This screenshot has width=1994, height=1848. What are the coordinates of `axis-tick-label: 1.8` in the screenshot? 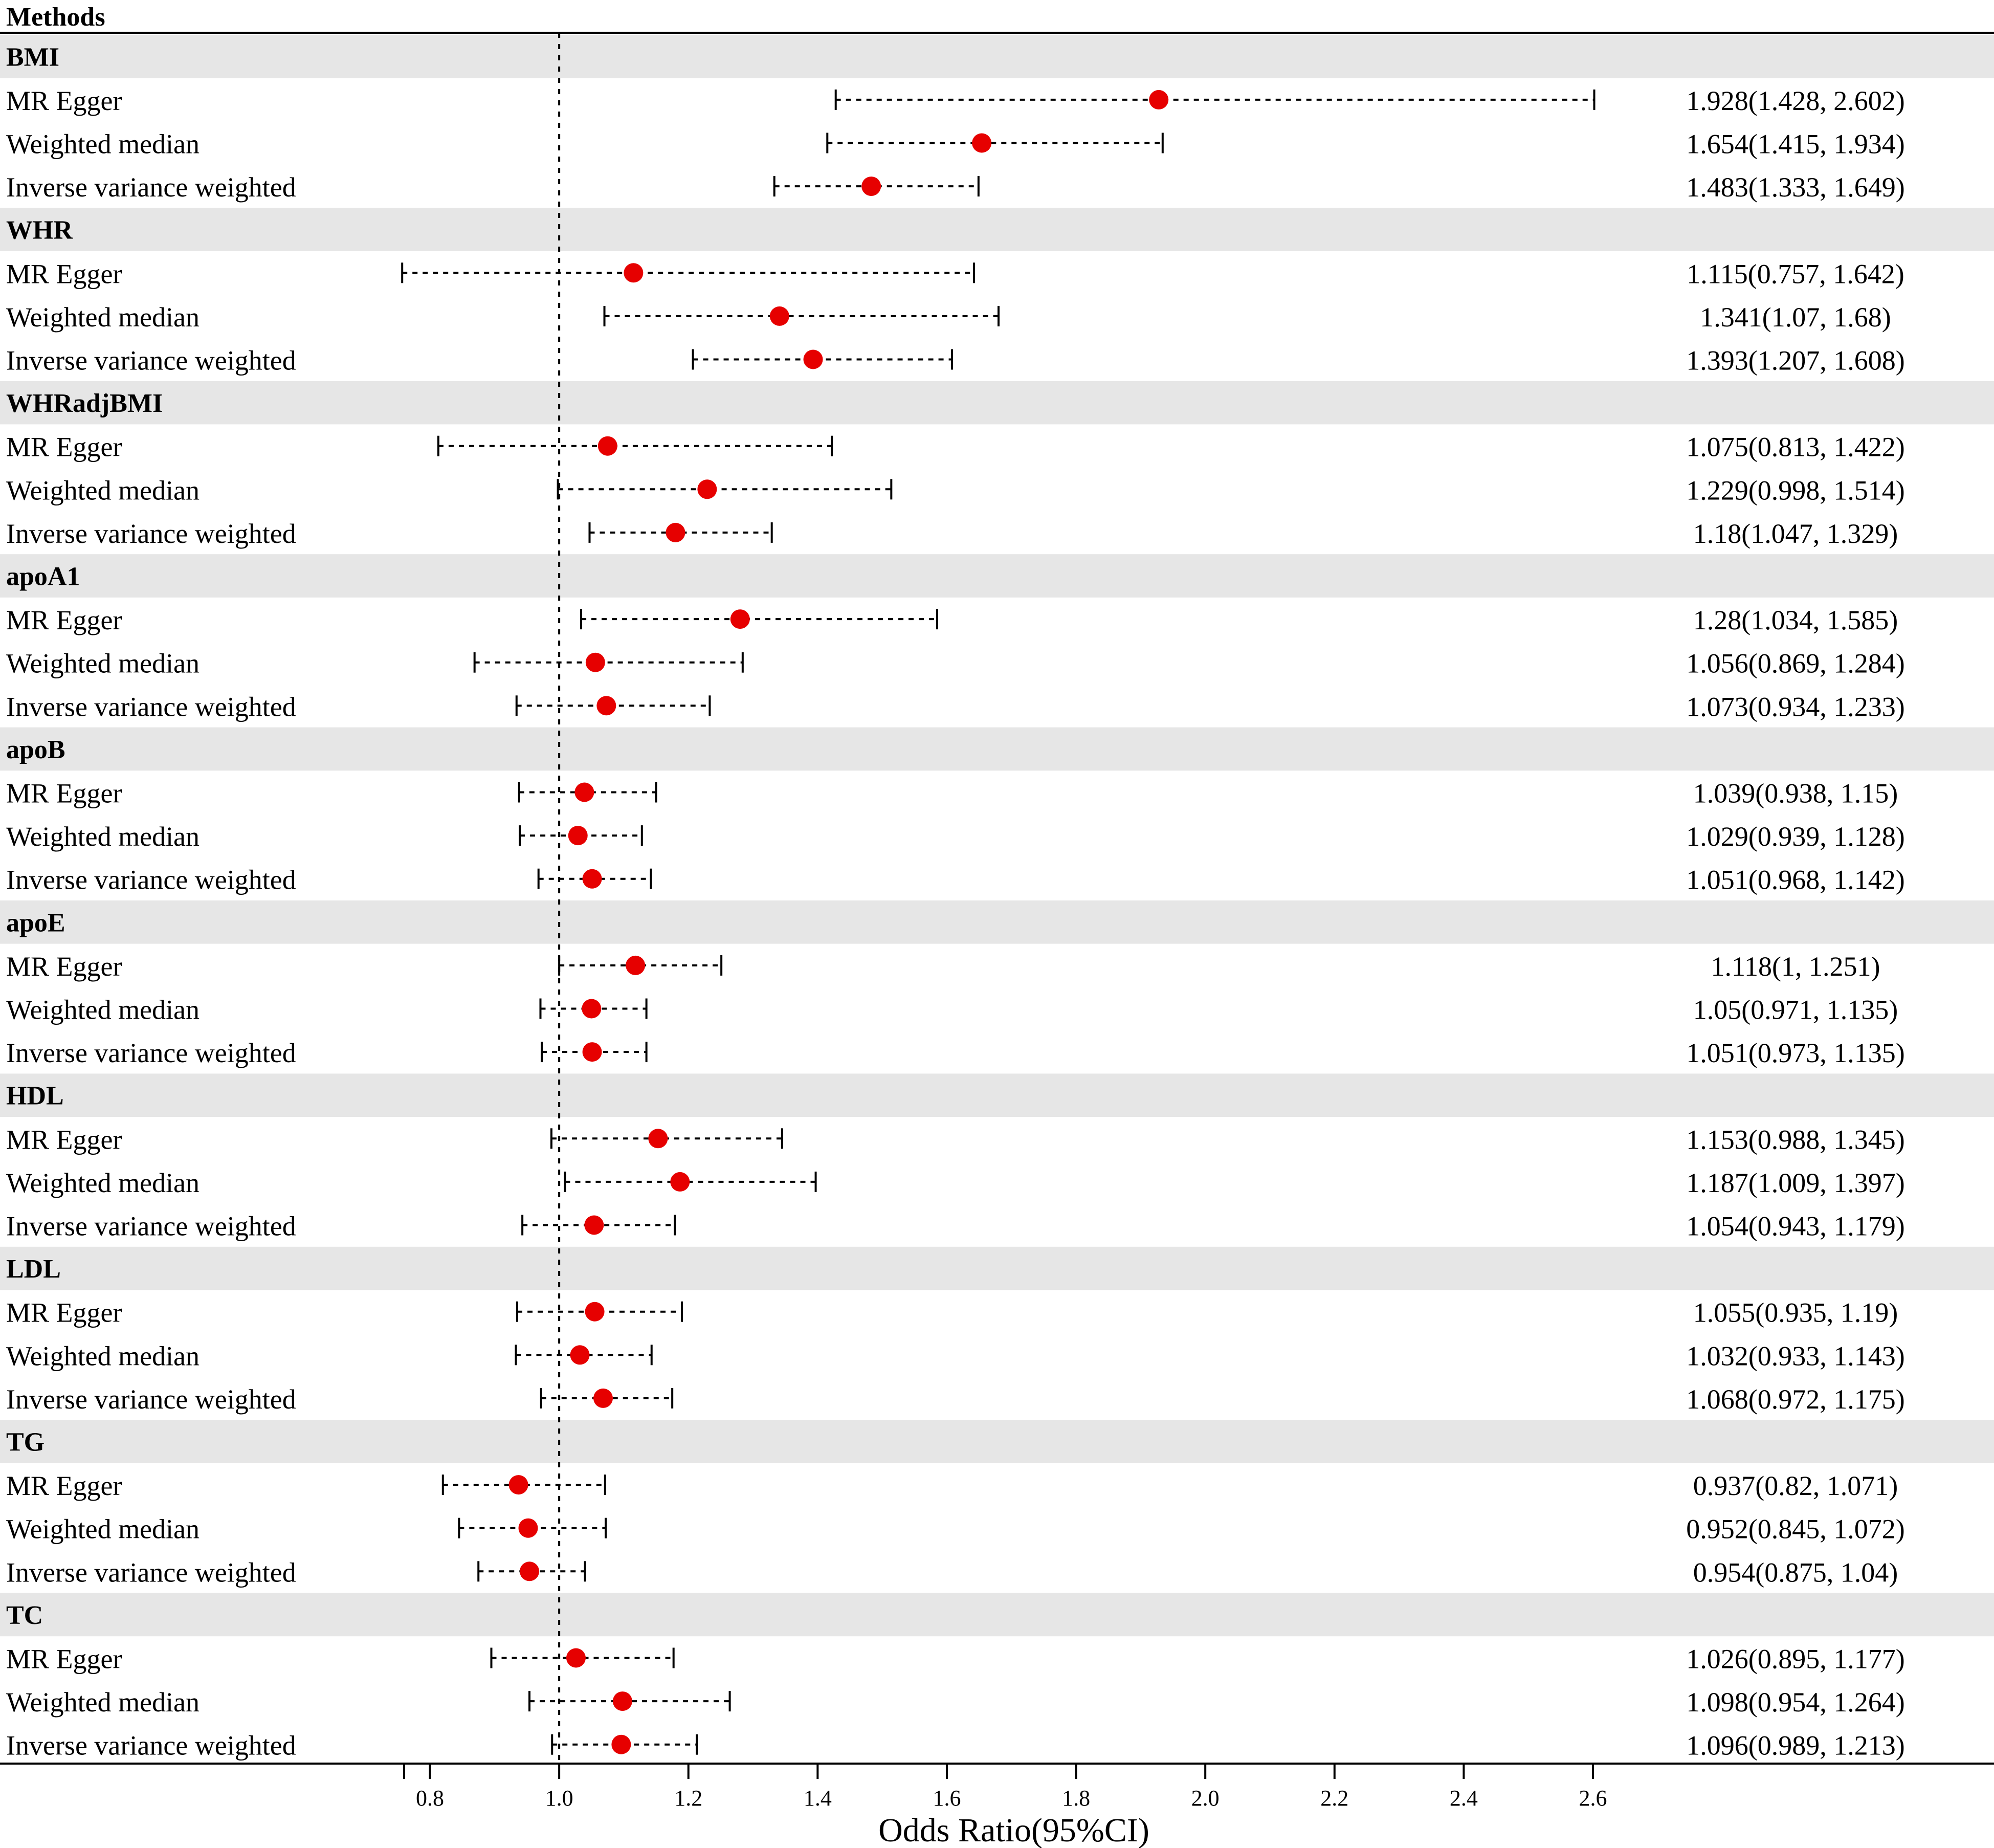 It's located at (1076, 1798).